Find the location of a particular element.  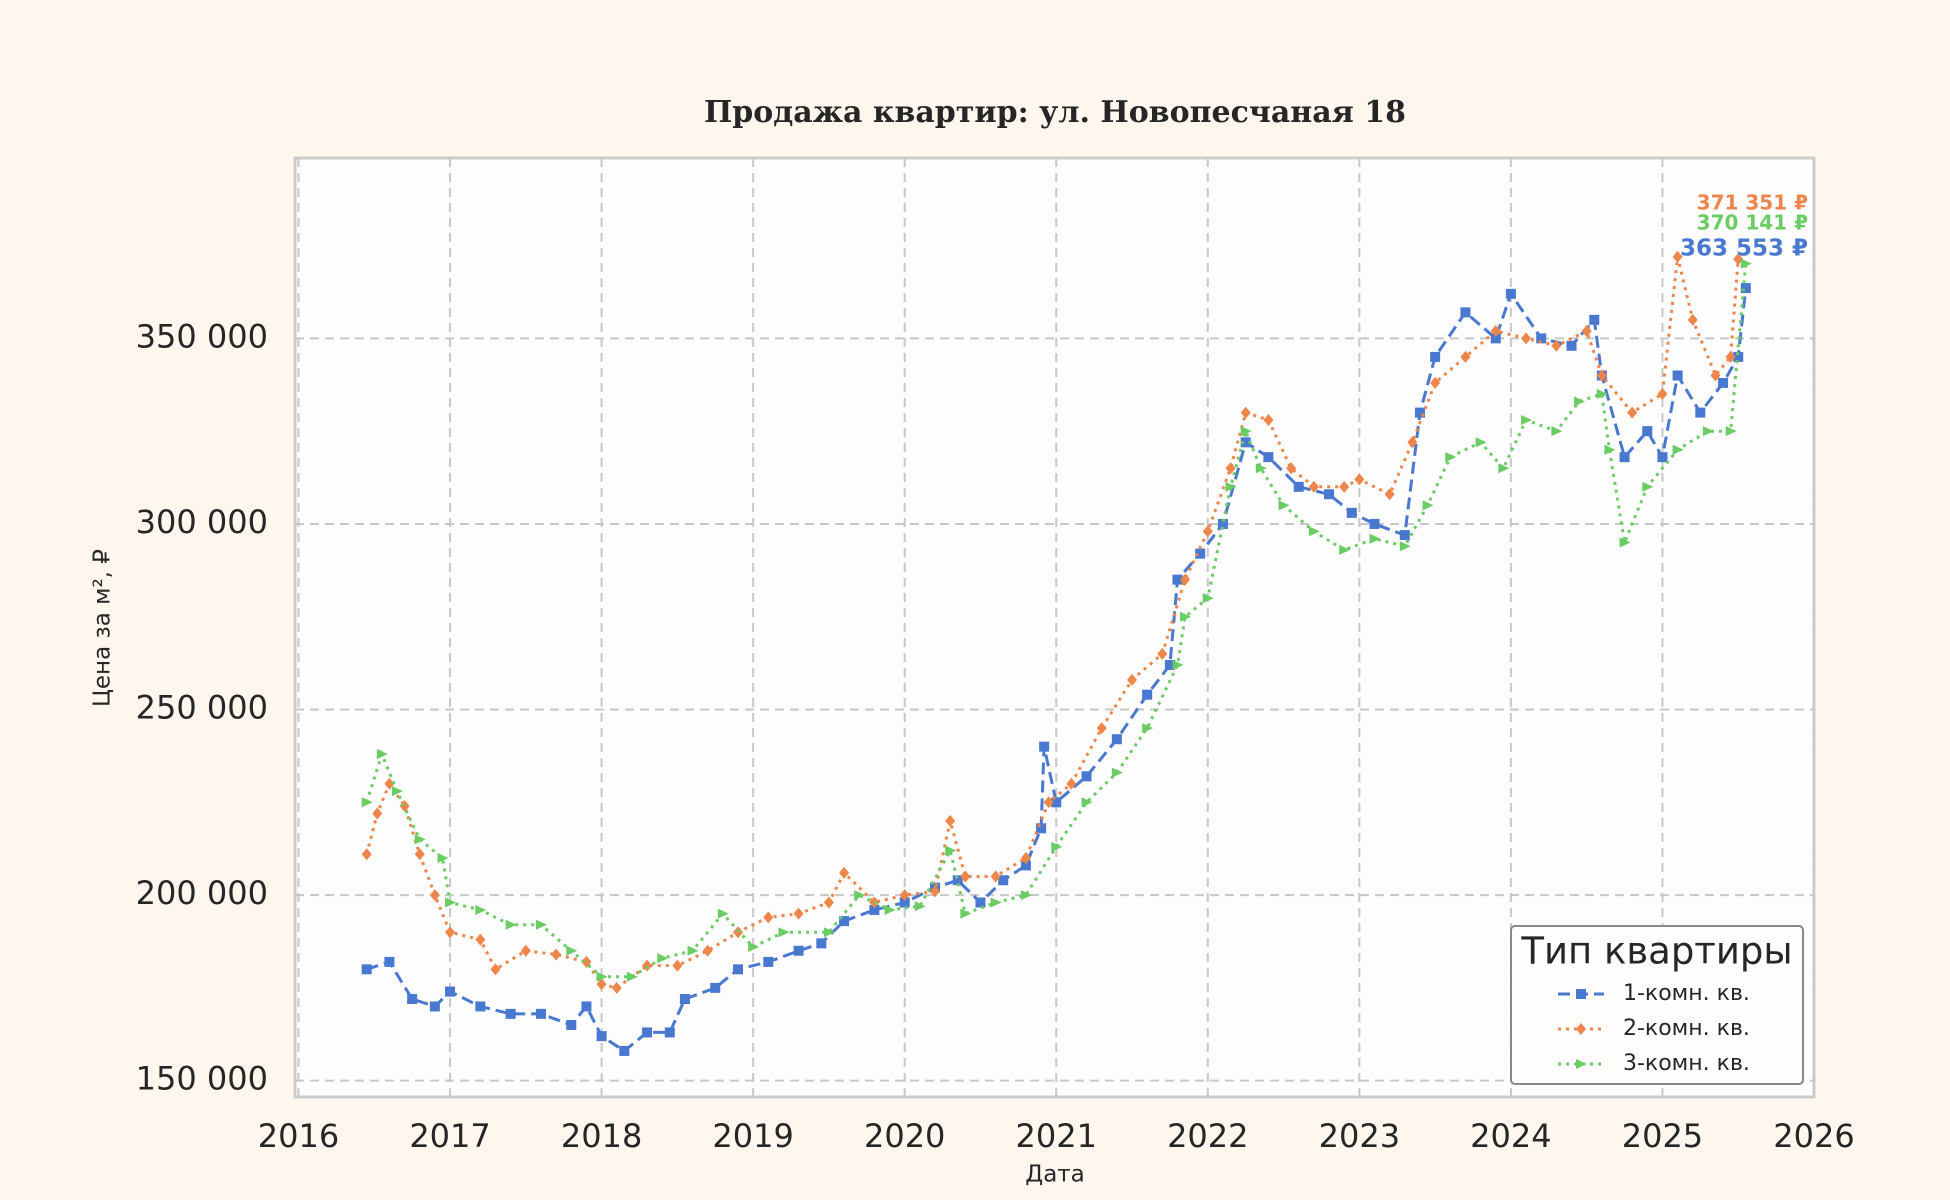

legend-box is located at coordinates (1657, 1005).